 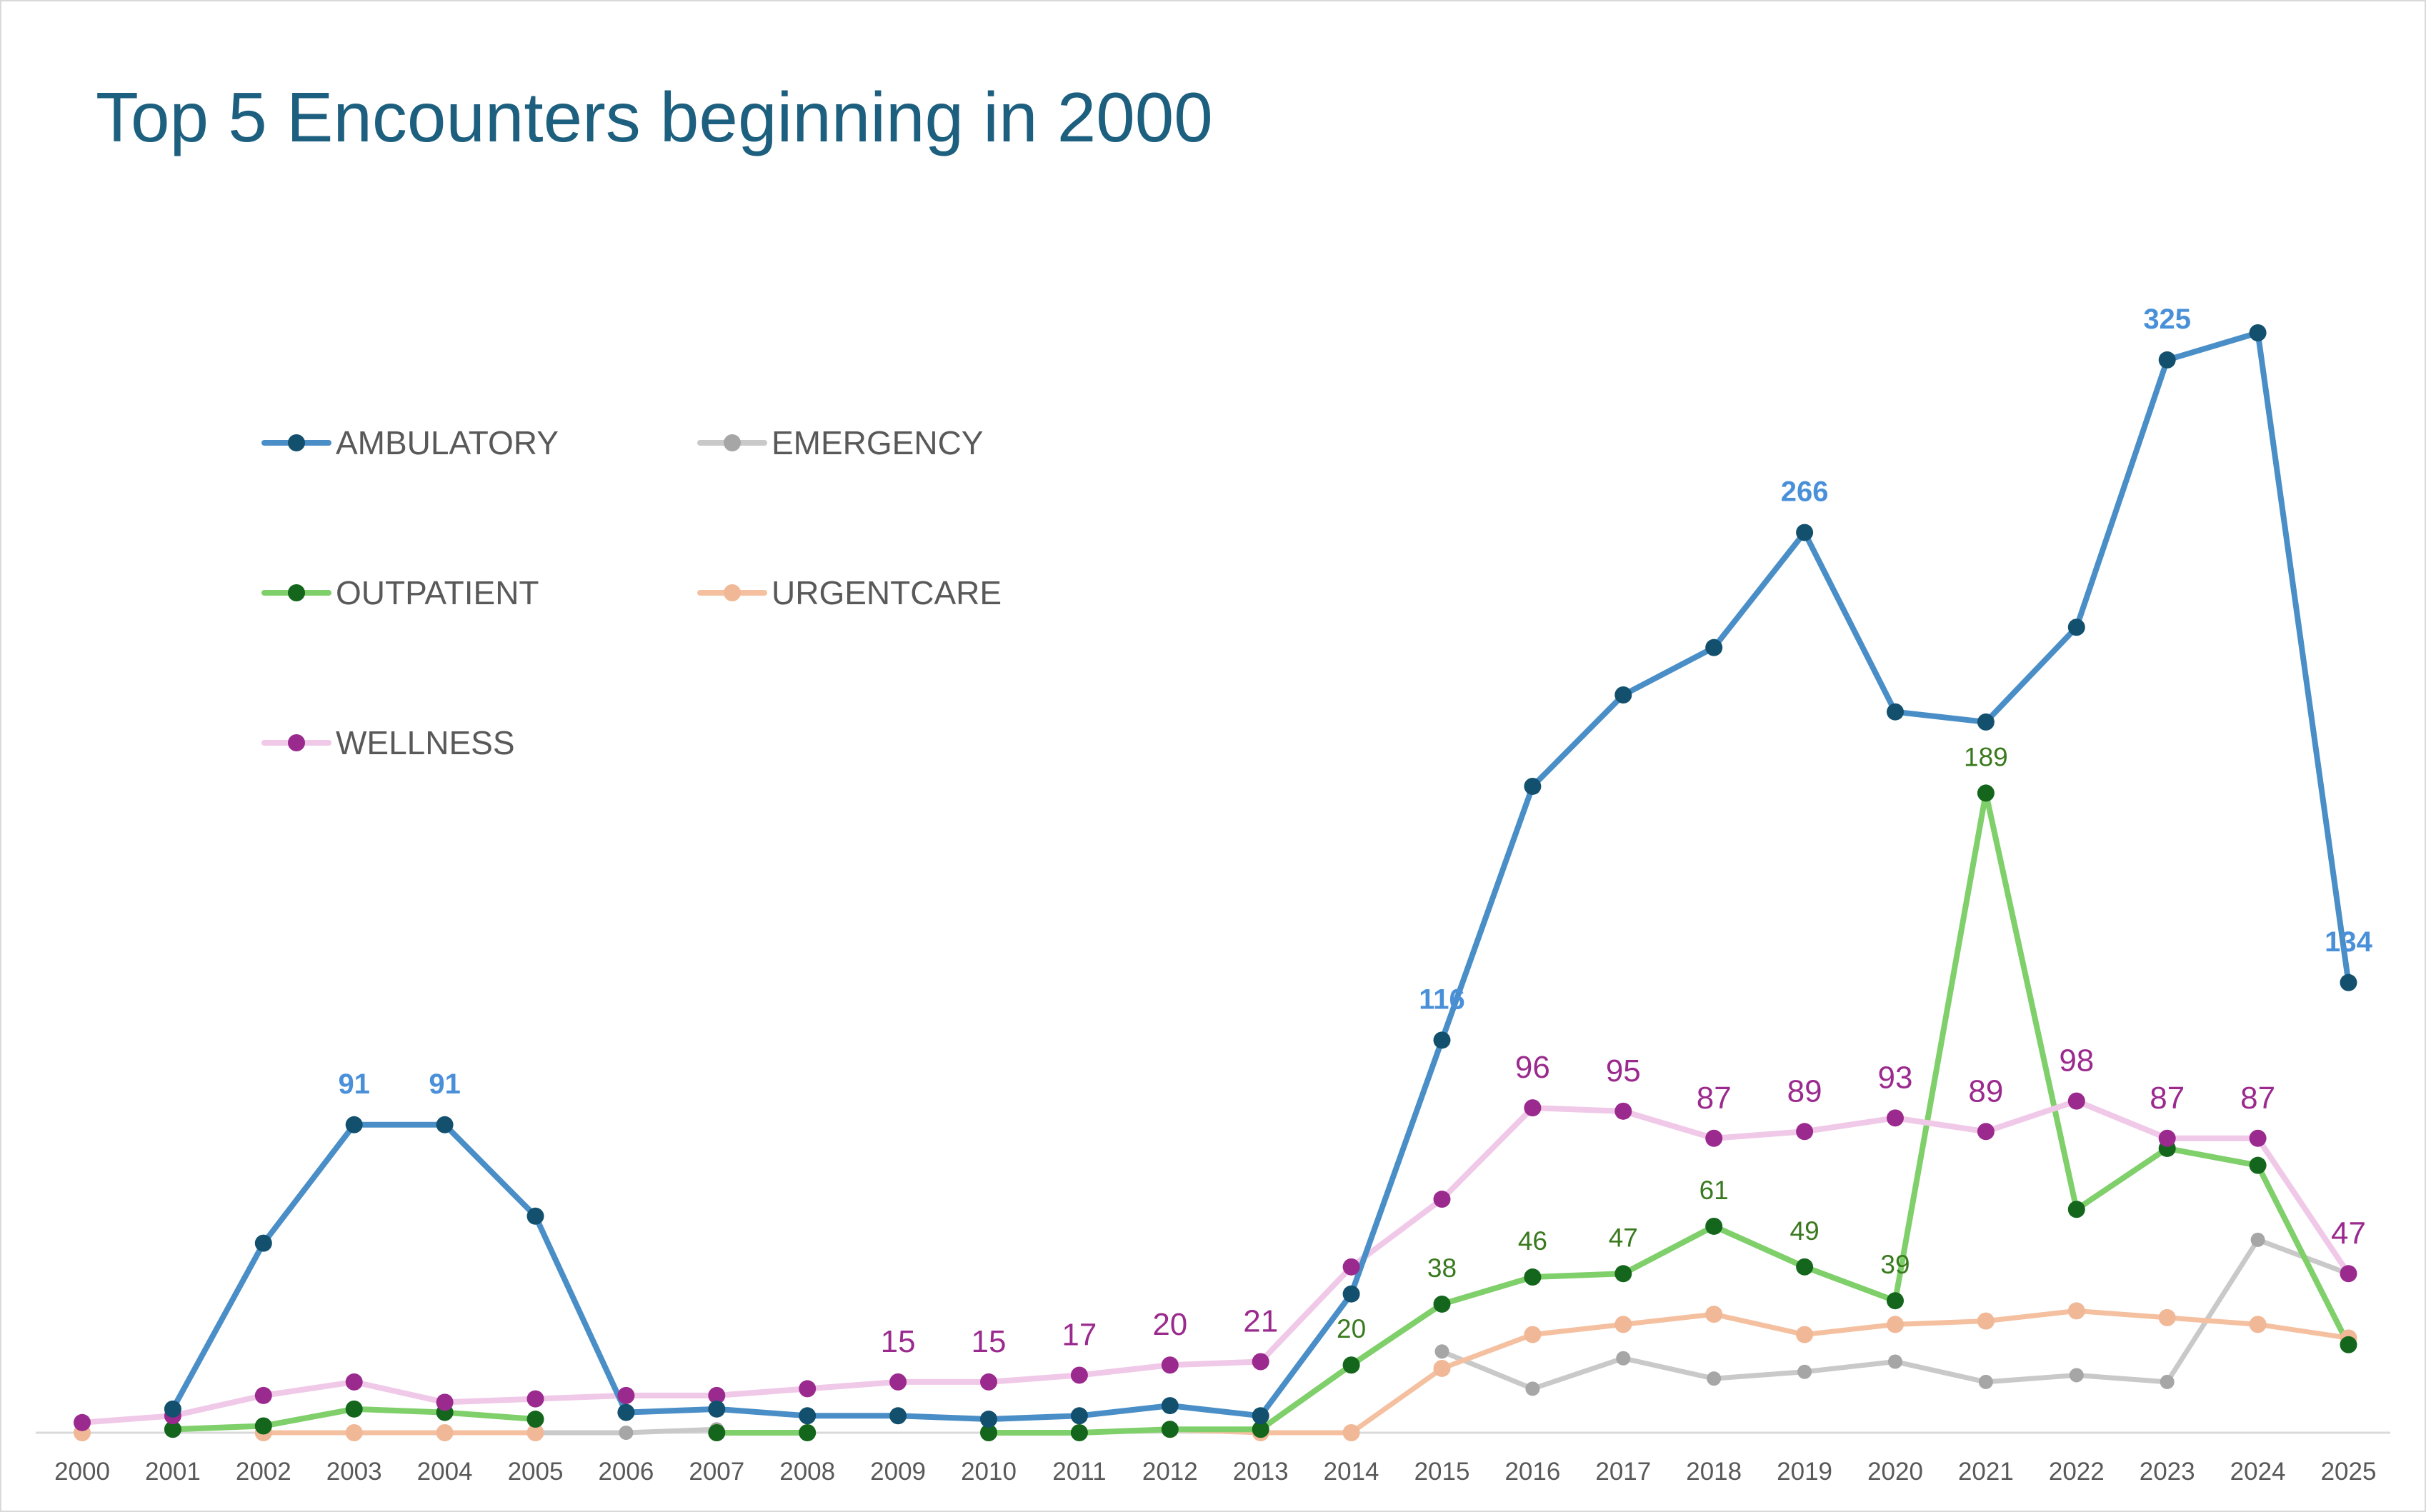 I want to click on ambulatory-point-2018, so click(x=1714, y=647).